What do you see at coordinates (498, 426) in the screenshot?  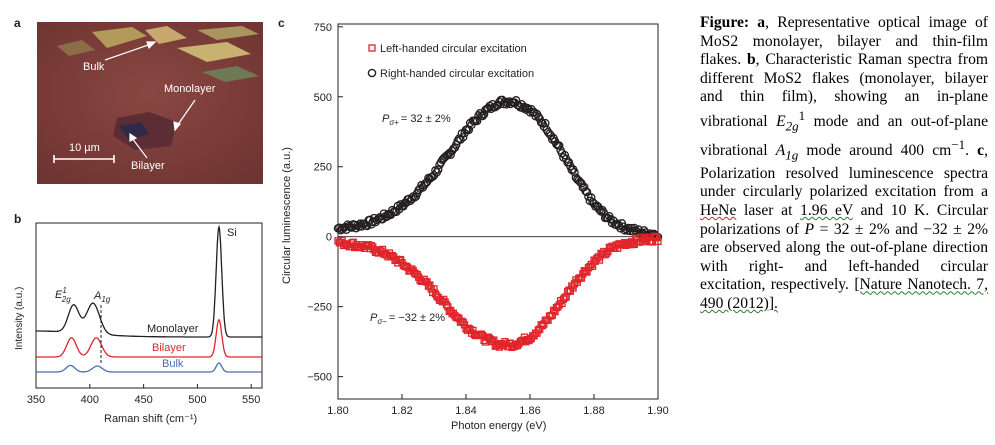 I see `lum-x-axis-label: Photon energy (eV)` at bounding box center [498, 426].